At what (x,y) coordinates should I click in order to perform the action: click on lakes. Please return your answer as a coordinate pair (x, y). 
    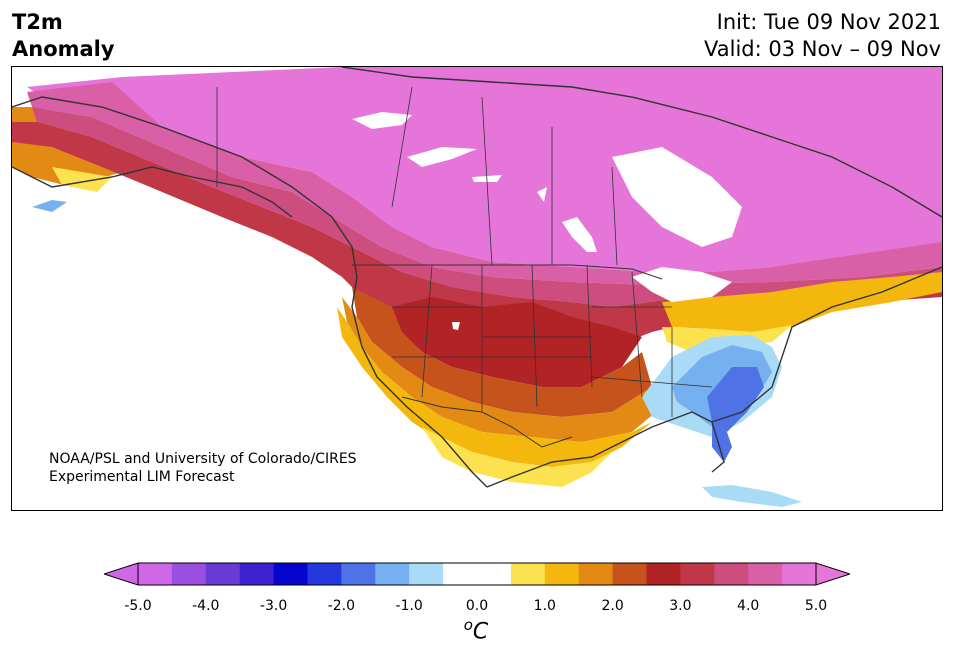
    Looking at the image, I should click on (547, 221).